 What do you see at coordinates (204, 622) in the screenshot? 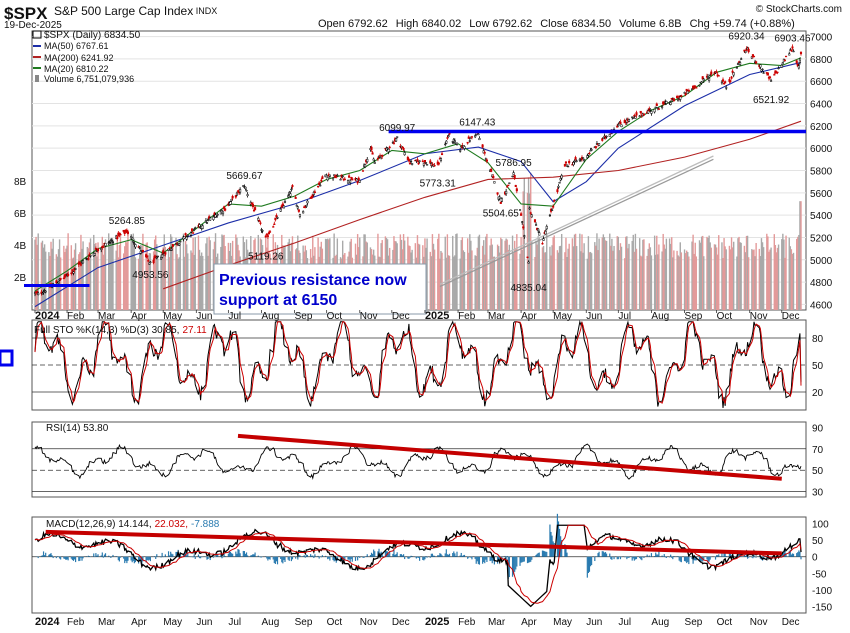
I see `x-axis-label: Jun` at bounding box center [204, 622].